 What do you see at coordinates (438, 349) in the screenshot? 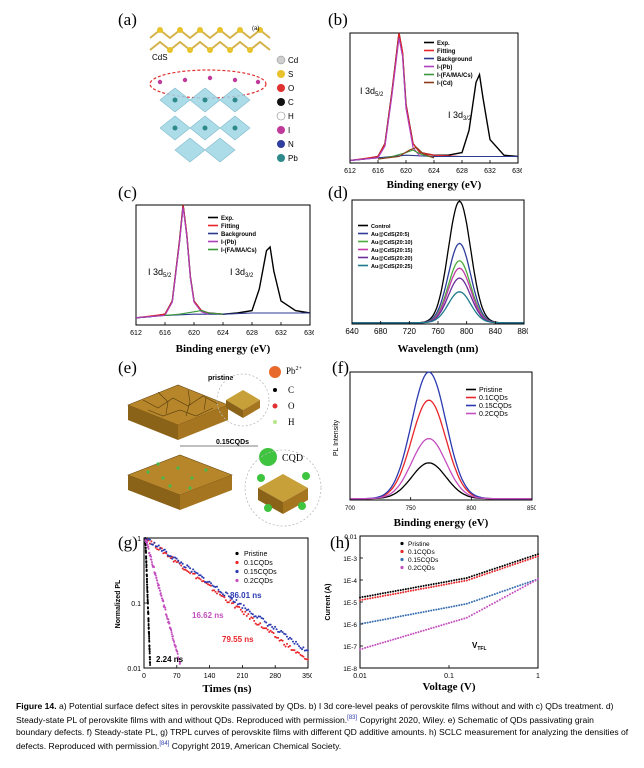
I see `d-xlabel: Wavelength (nm)` at bounding box center [438, 349].